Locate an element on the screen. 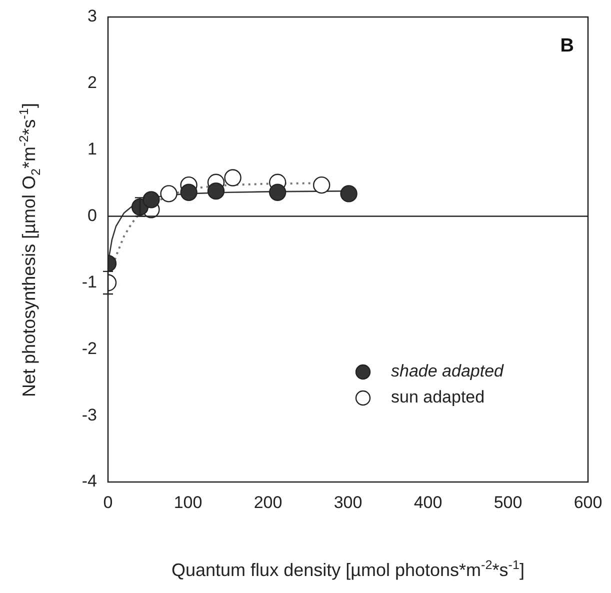 Image resolution: width=611 pixels, height=593 pixels. legend-label: shade adapted is located at coordinates (447, 371).